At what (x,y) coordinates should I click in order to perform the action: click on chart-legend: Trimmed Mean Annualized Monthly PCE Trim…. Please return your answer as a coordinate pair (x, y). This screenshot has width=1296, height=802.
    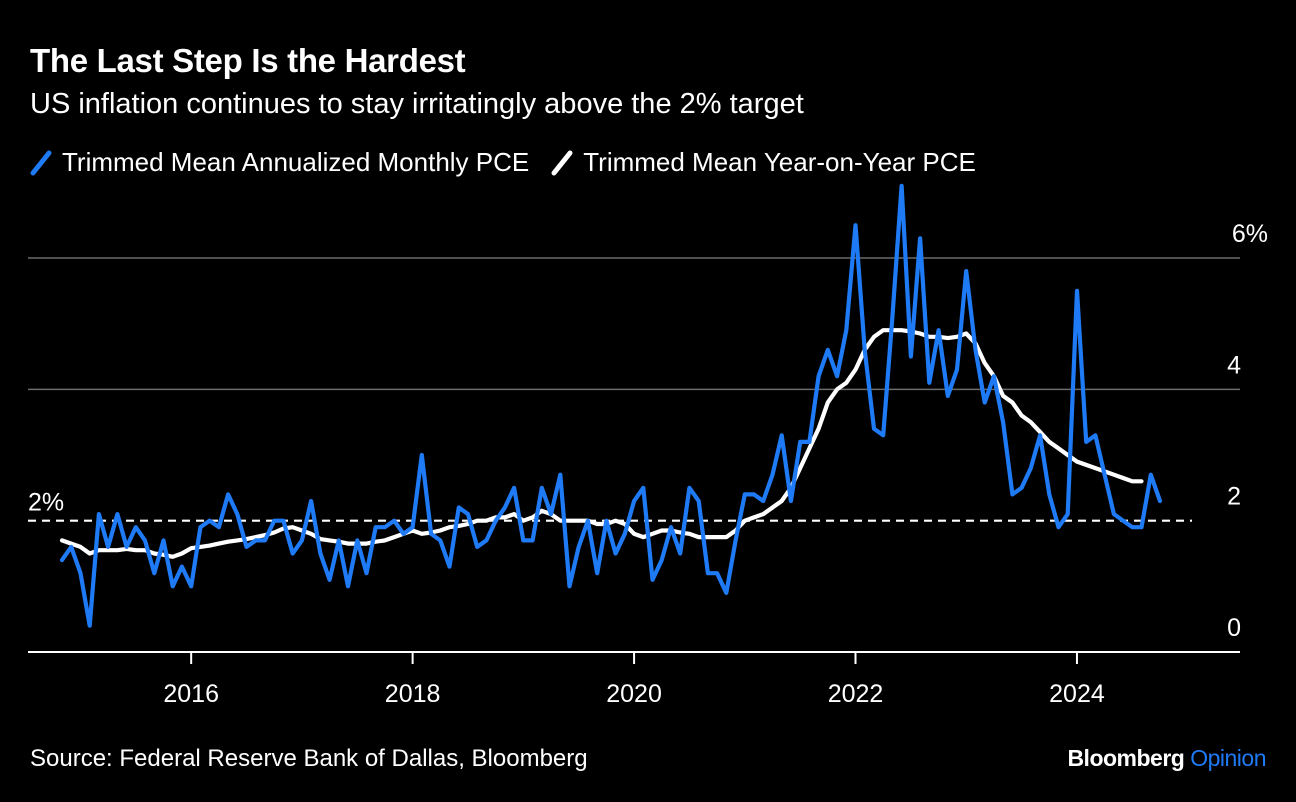
    Looking at the image, I should click on (514, 162).